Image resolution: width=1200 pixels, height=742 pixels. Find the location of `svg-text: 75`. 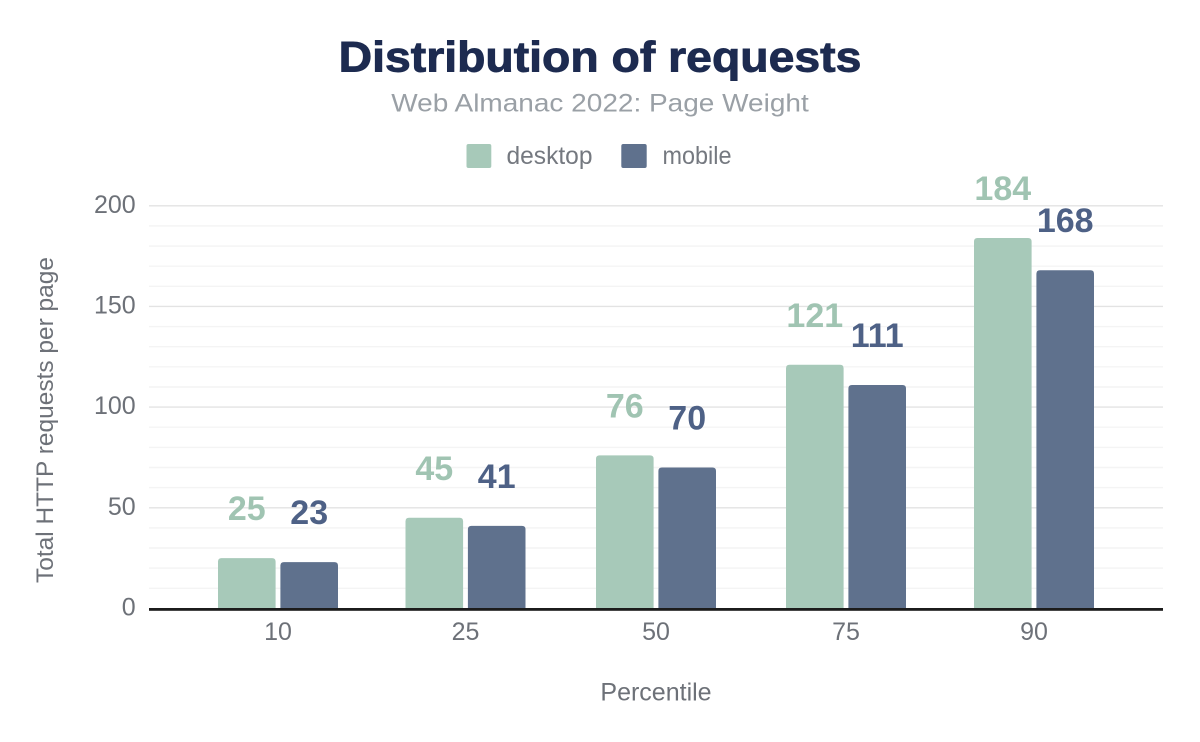

svg-text: 75 is located at coordinates (846, 632).